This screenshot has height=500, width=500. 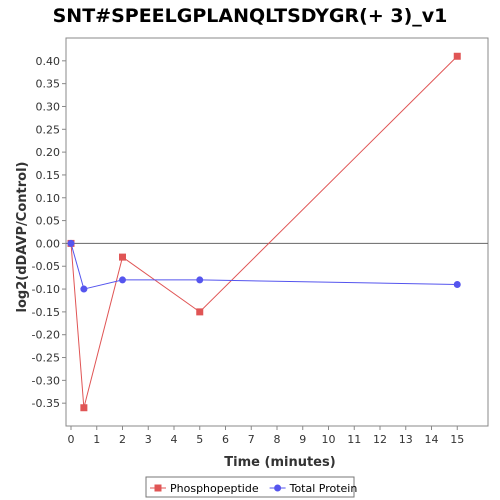 I want to click on x-tick-label: 8, so click(x=277, y=439).